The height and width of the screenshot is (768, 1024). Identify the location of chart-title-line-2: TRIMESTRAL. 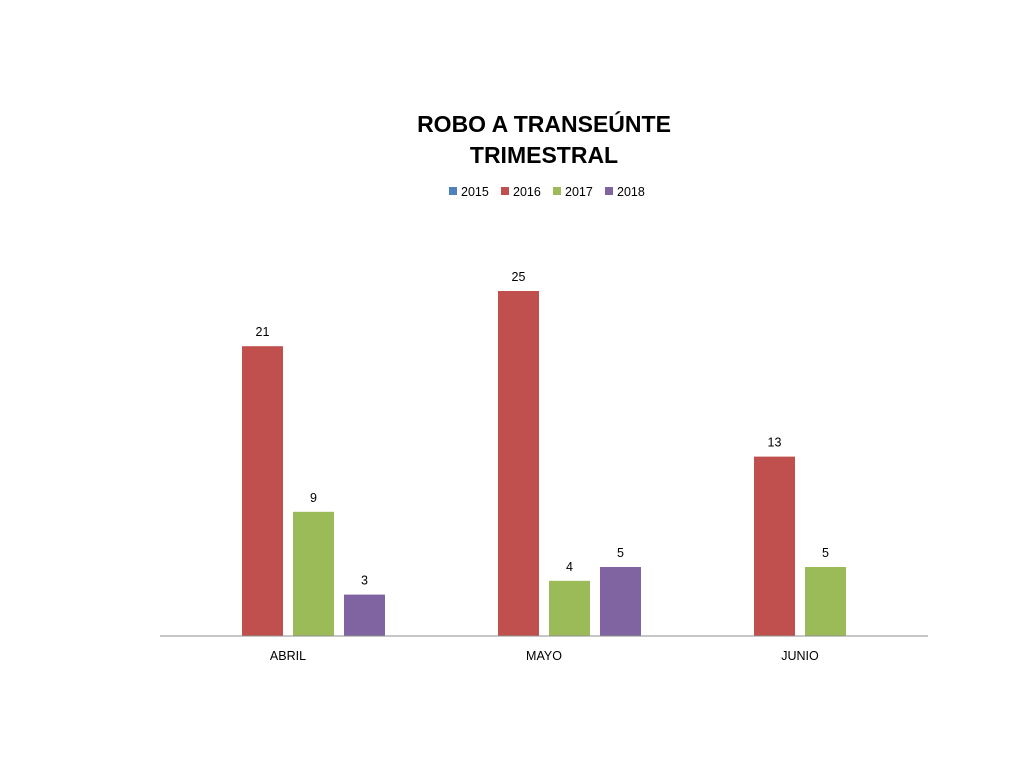
(544, 155).